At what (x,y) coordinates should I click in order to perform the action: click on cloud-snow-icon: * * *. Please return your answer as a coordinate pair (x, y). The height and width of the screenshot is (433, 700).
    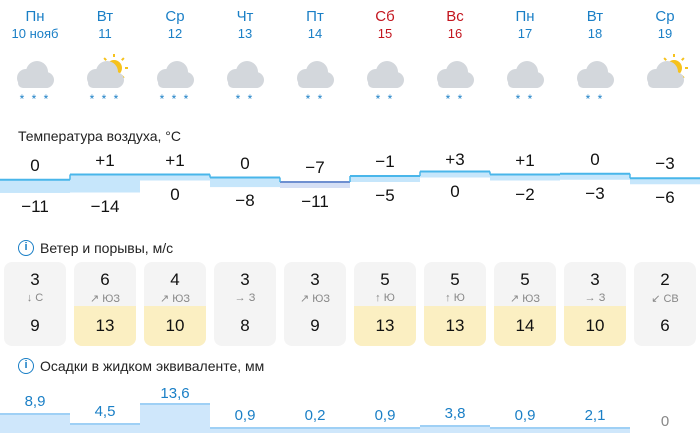
    Looking at the image, I should click on (35, 85).